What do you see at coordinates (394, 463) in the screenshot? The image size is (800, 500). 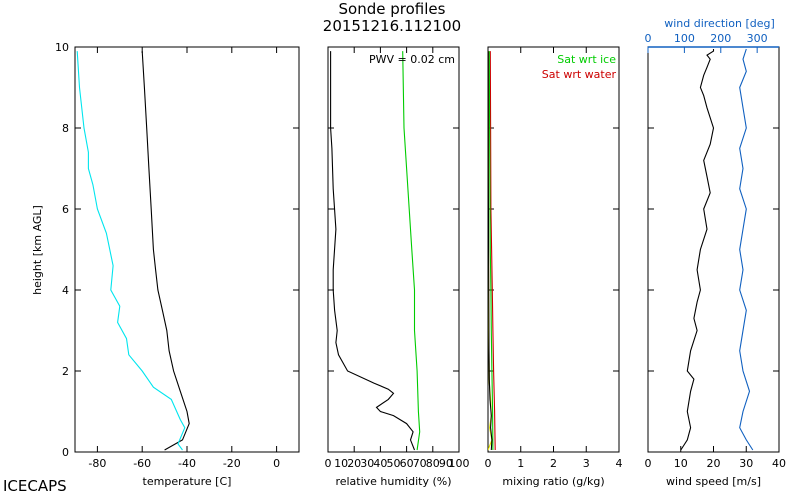 I see `x-tick-label: 50` at bounding box center [394, 463].